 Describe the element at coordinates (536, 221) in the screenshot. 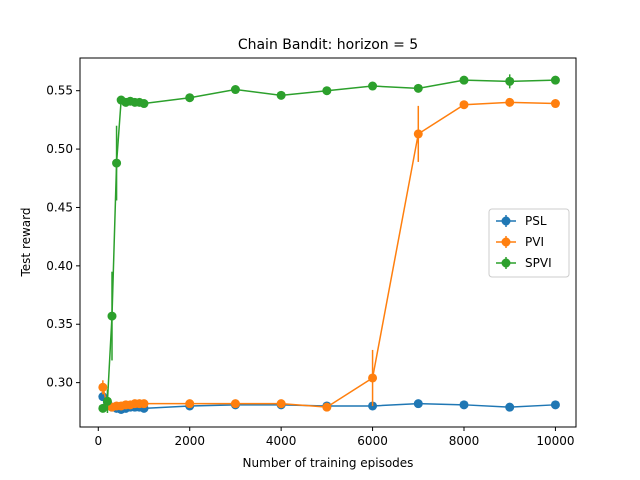

I see `legend-label: PSL` at that location.